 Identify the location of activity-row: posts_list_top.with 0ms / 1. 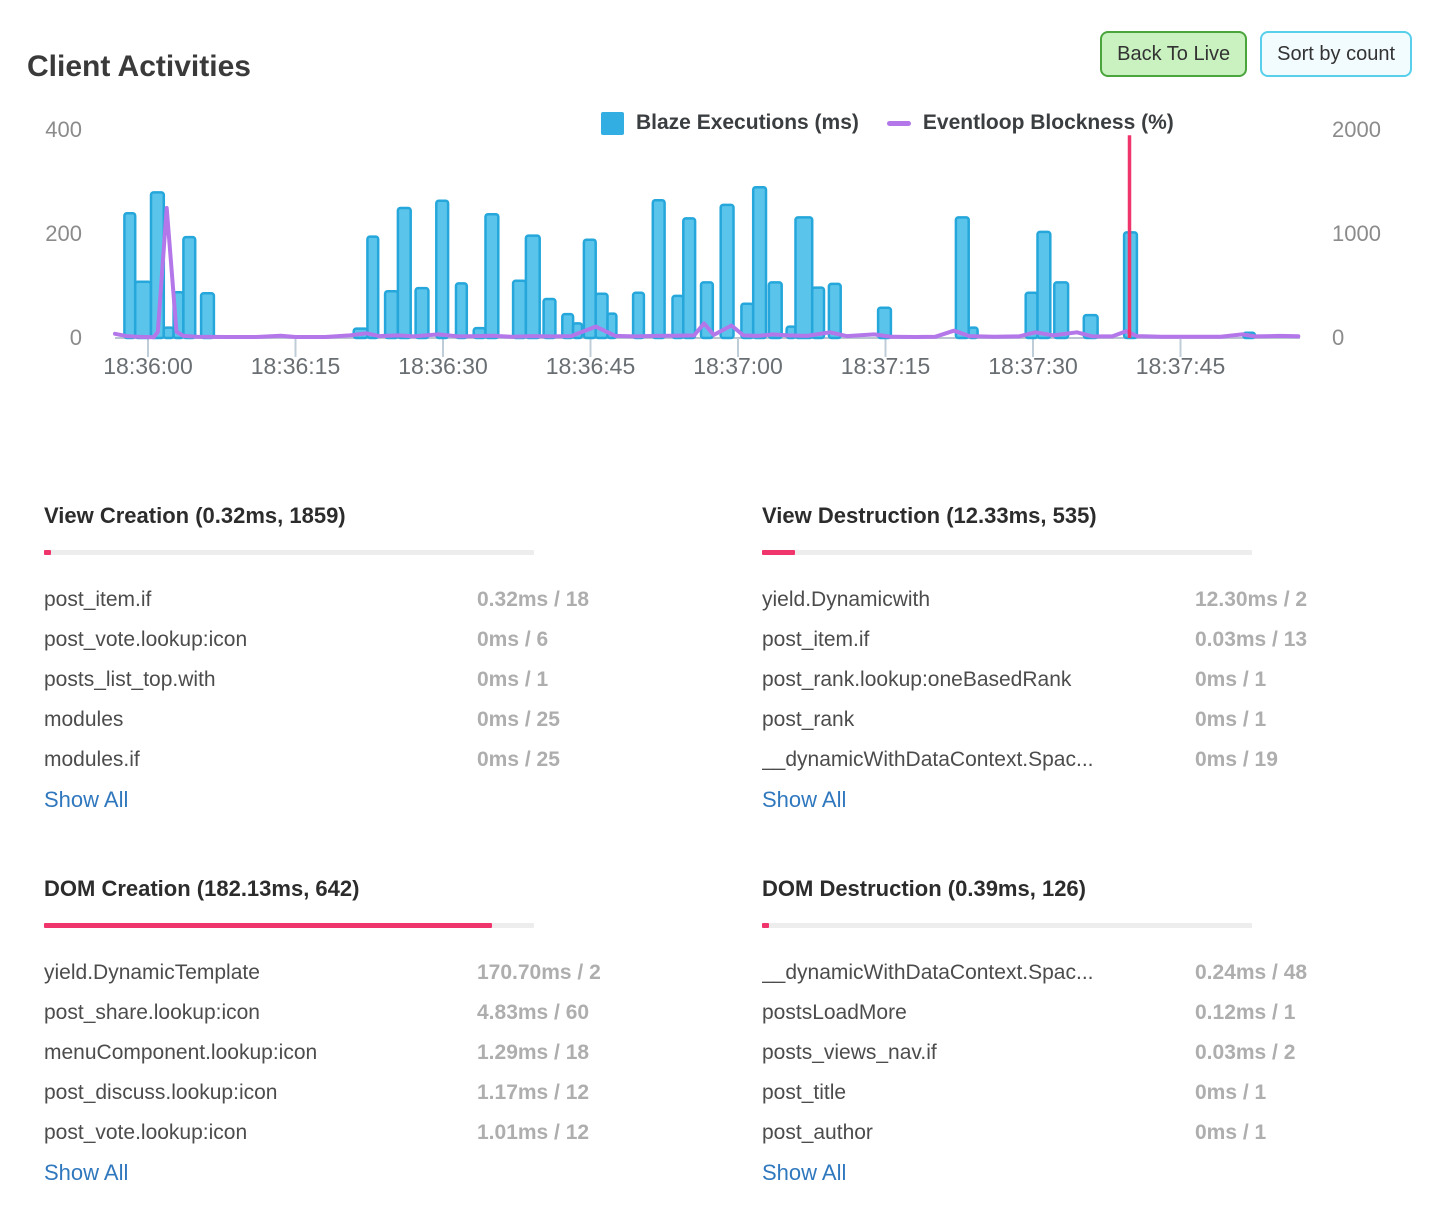
(374, 680).